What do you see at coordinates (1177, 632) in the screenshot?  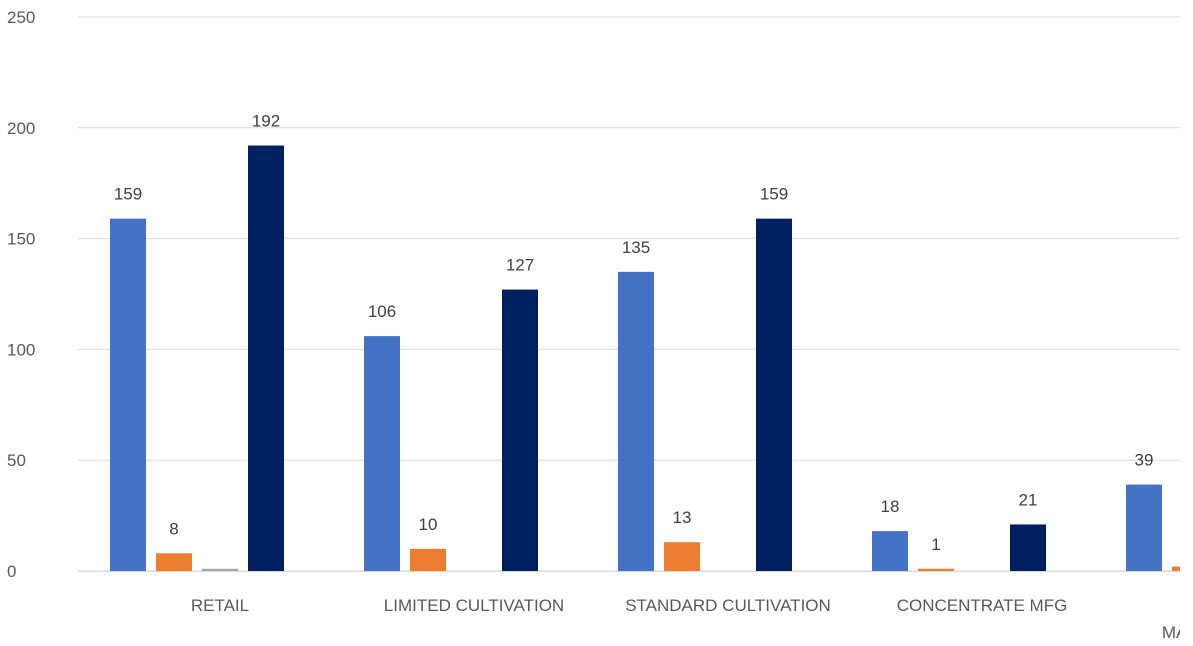 I see `category-label: MANUFACTURING` at bounding box center [1177, 632].